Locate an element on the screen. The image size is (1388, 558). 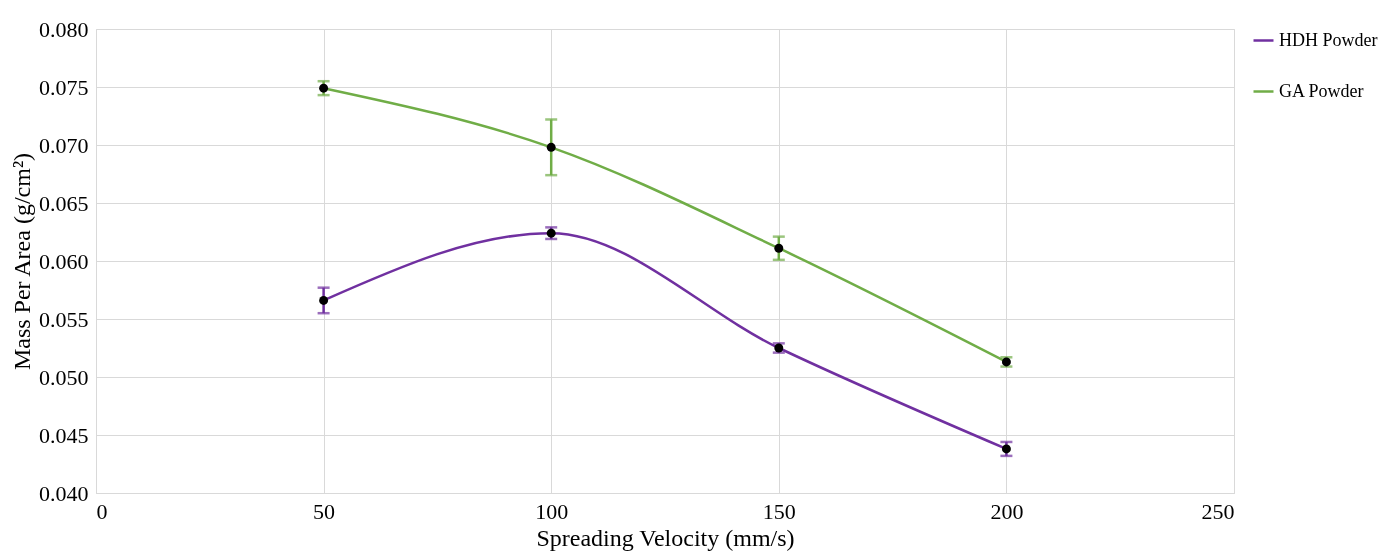
x-tick-label: 250 is located at coordinates (1218, 511).